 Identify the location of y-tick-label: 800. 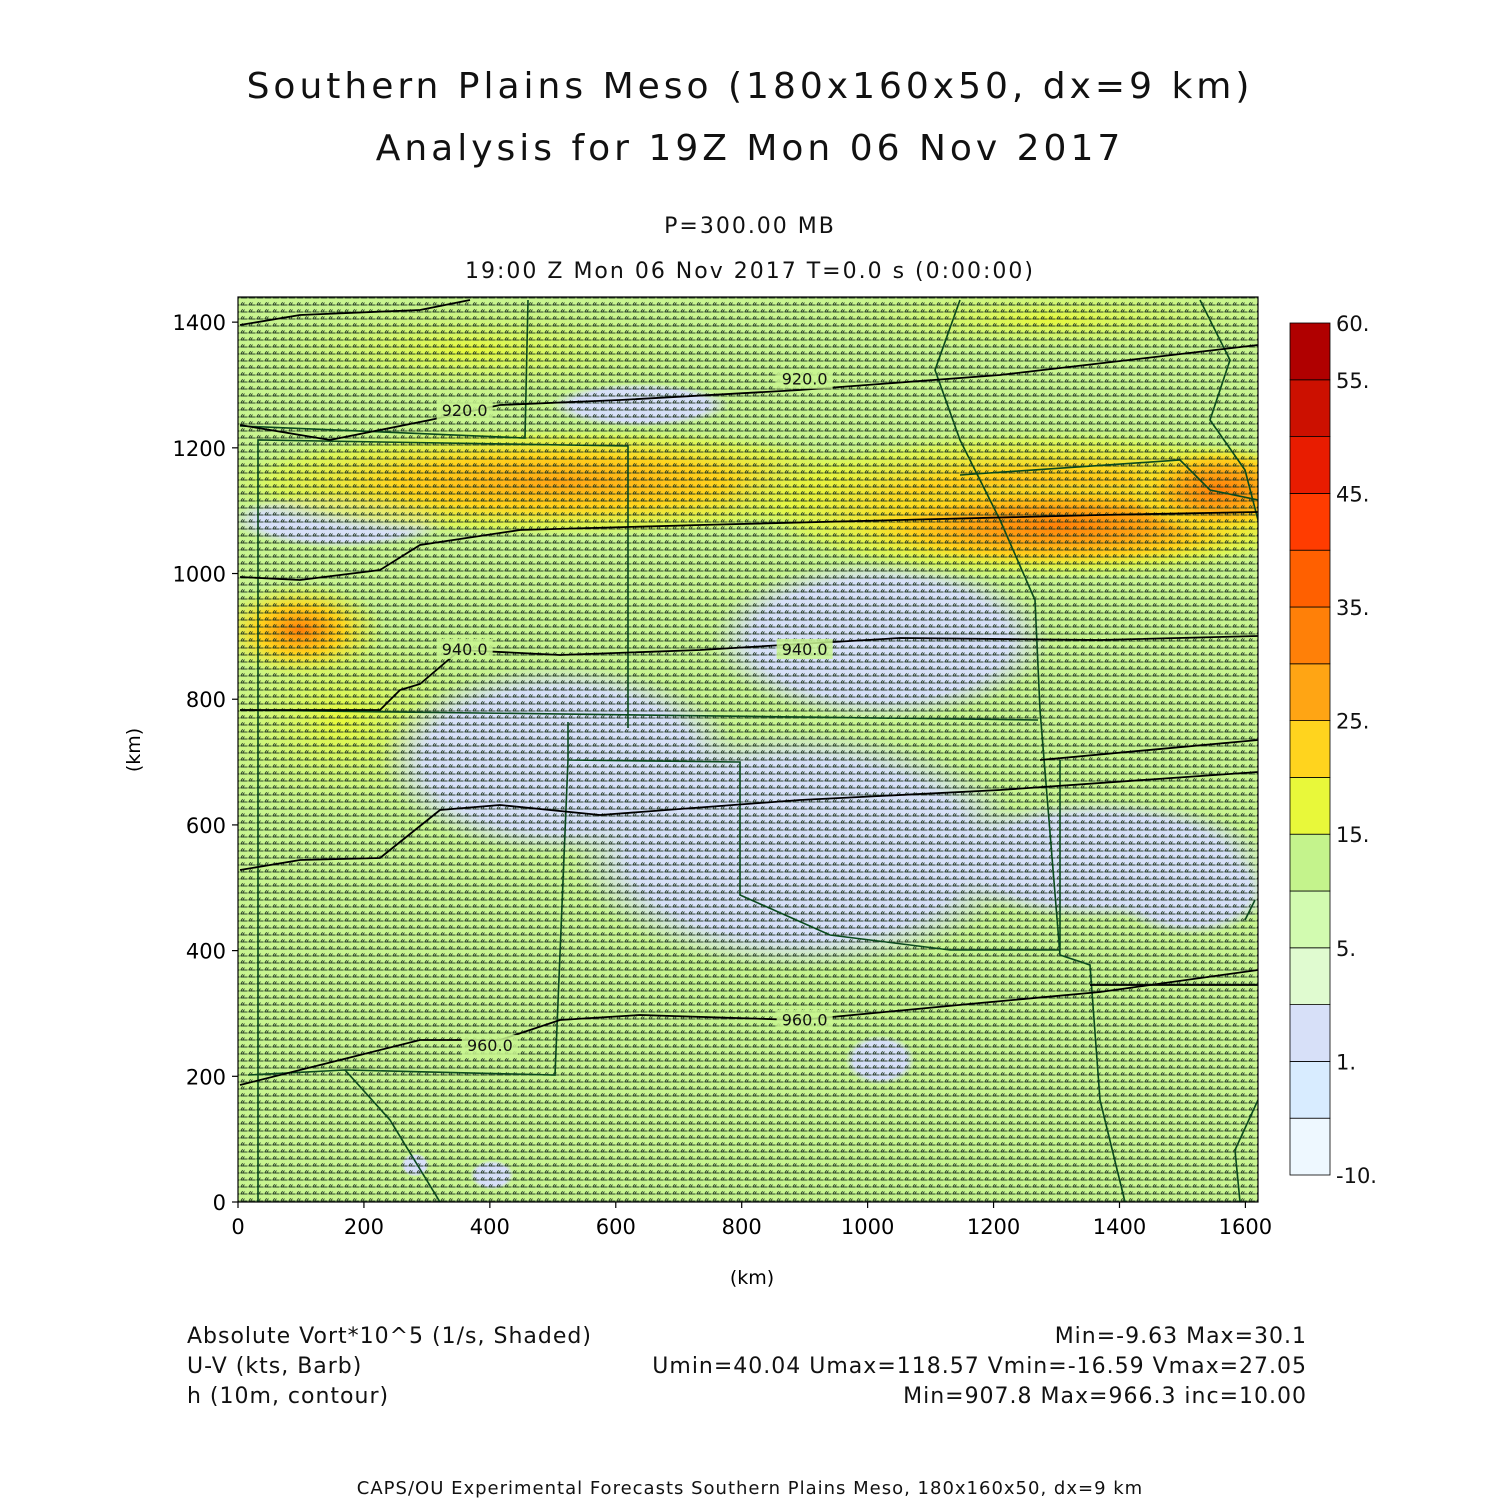
(206, 700).